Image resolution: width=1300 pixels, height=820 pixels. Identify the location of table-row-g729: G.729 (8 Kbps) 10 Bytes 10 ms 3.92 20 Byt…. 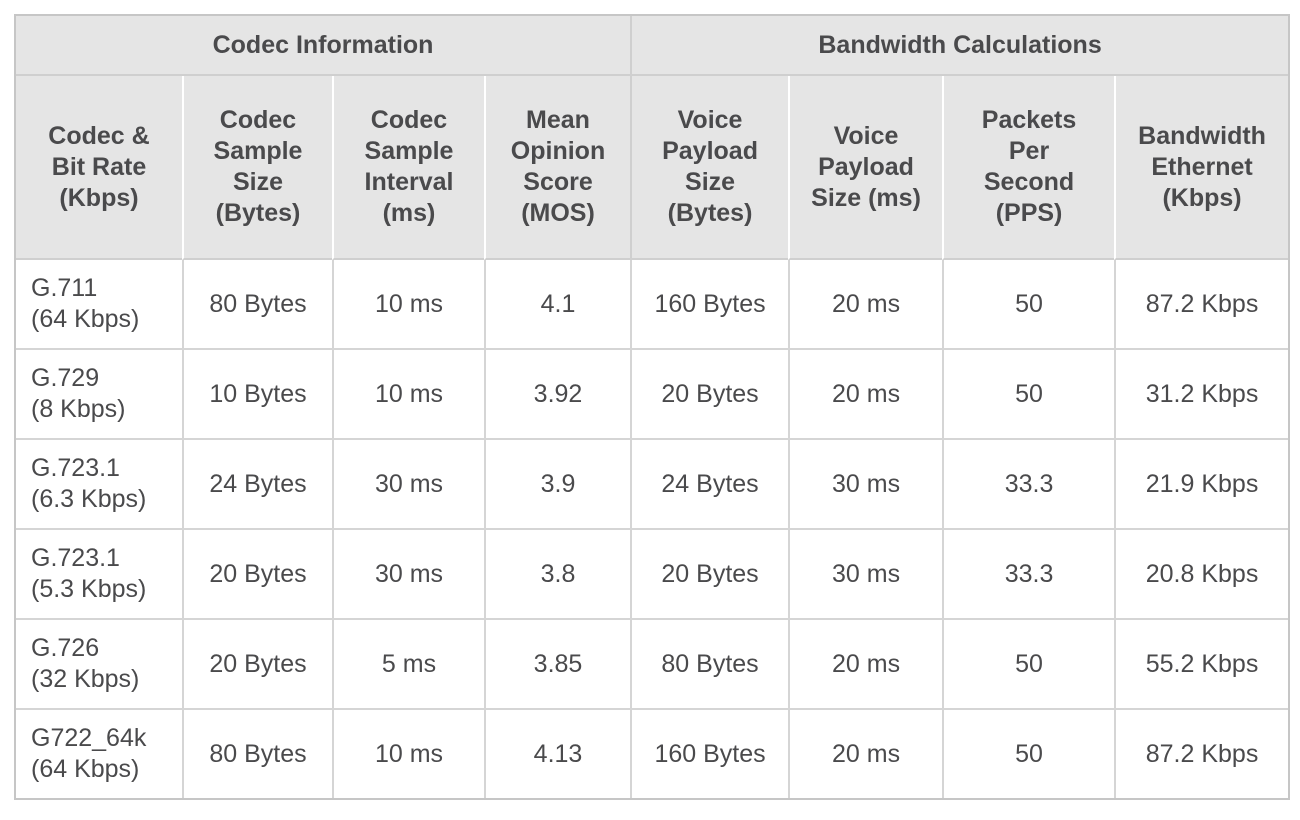
(652, 395).